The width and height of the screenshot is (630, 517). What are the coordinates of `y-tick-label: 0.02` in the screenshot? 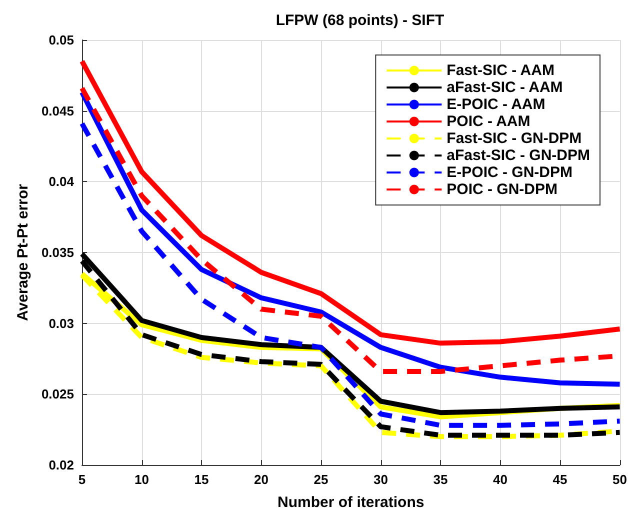 It's located at (61, 465).